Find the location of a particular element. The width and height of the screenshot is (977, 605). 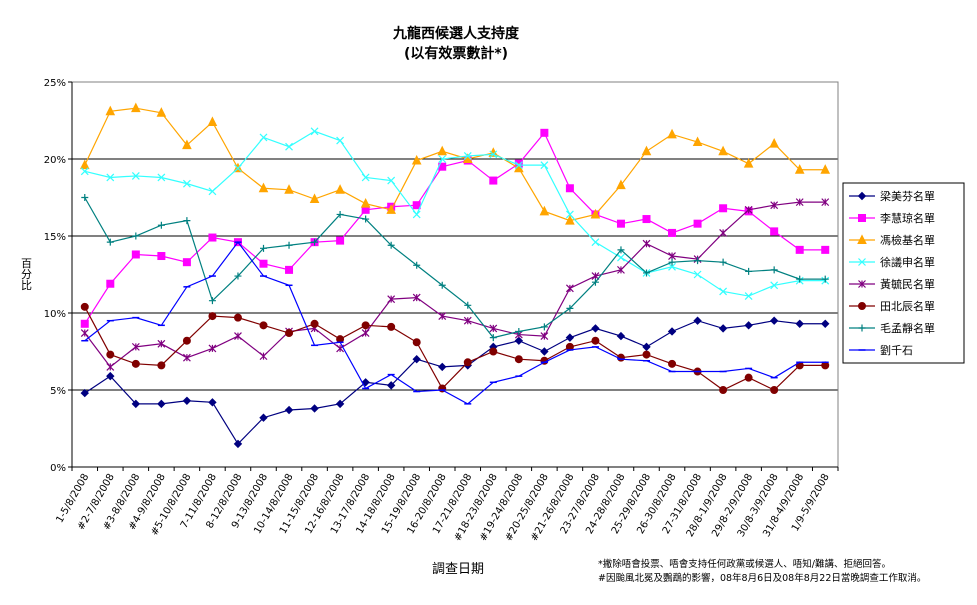

legend-item: 梁美芬名單 is located at coordinates (892, 196).